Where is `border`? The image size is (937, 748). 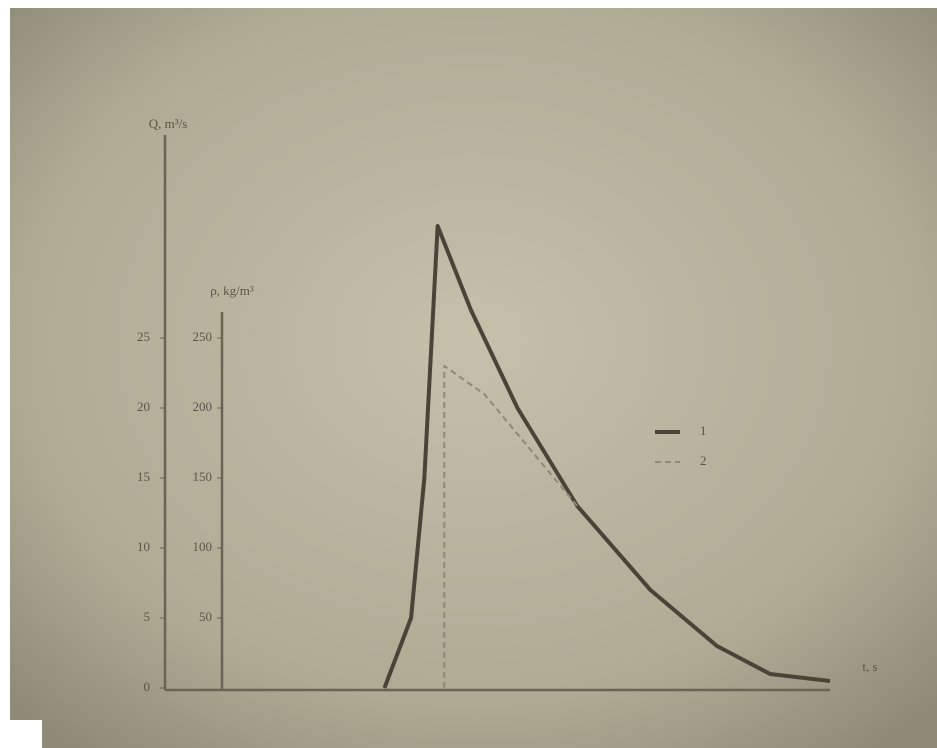
border is located at coordinates (21, 734).